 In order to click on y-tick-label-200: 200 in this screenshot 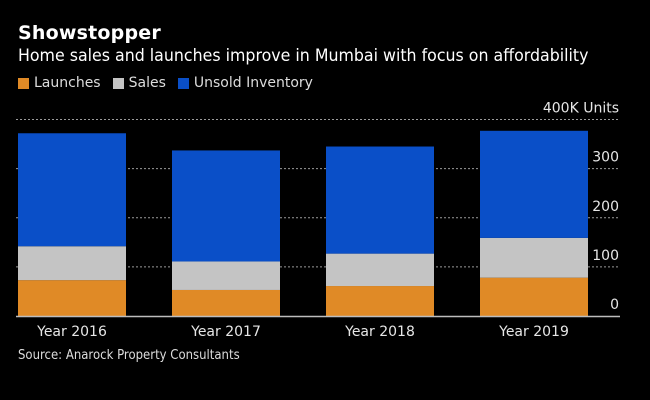, I will do `click(605, 207)`.